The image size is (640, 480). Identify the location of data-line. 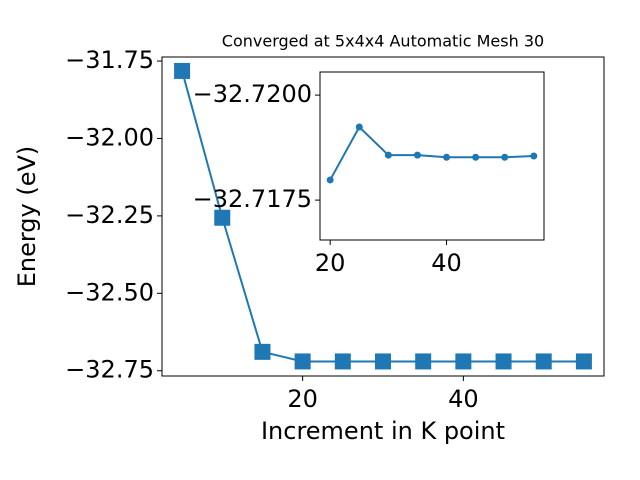
(431, 153).